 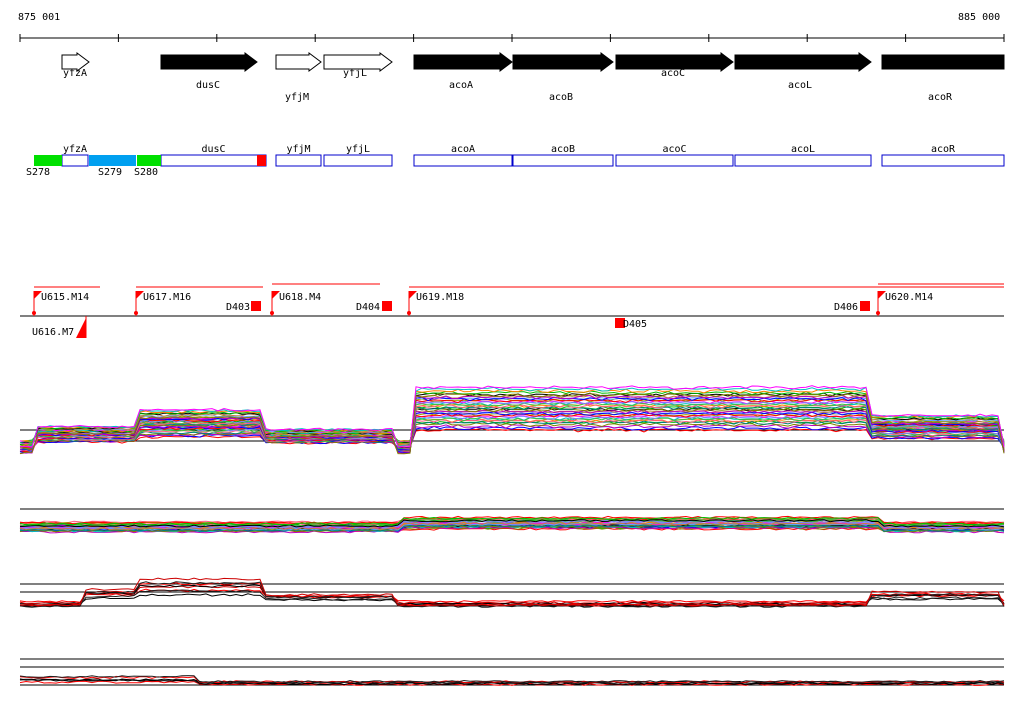 I want to click on gene-label-yfjM: yfjM, so click(x=297, y=97).